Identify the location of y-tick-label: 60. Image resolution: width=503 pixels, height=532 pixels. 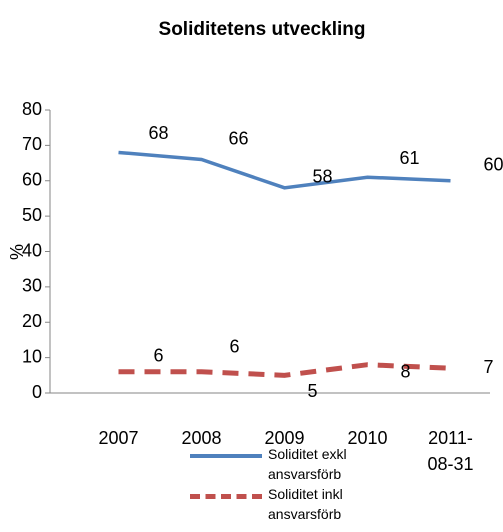
(32, 180).